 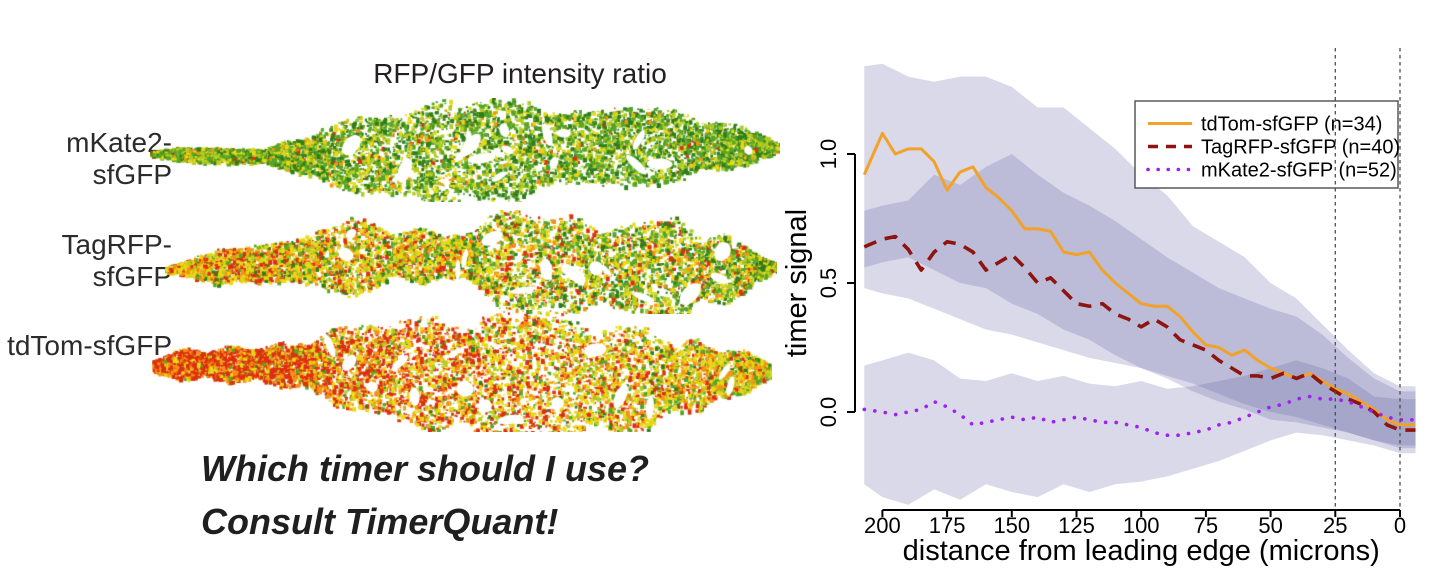 What do you see at coordinates (1335, 525) in the screenshot?
I see `x-tick-label: 25` at bounding box center [1335, 525].